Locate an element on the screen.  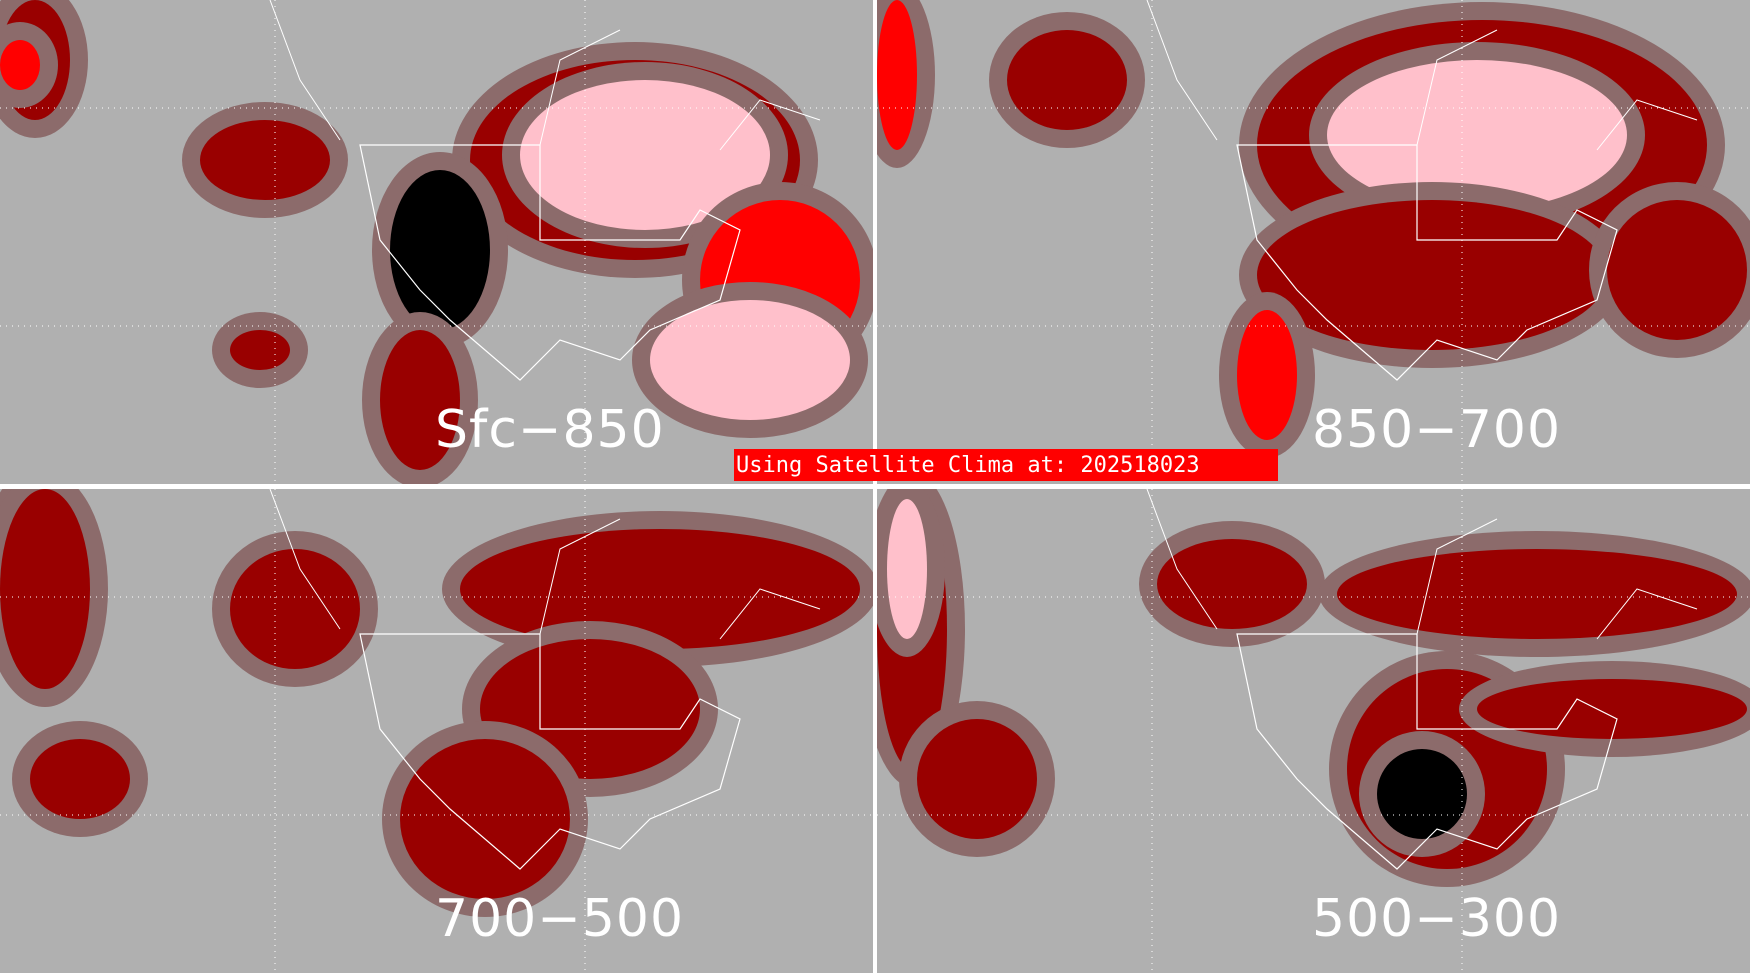
panel-label: 700−500 is located at coordinates (560, 919).